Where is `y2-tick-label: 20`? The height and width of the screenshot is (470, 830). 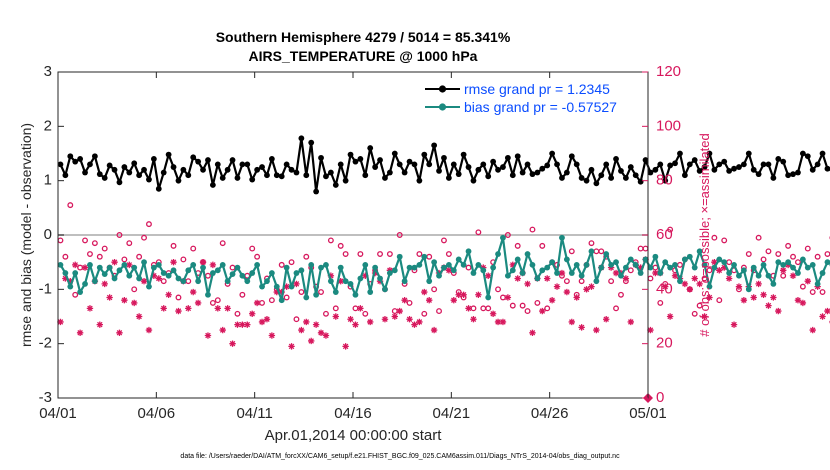 y2-tick-label: 20 is located at coordinates (664, 343).